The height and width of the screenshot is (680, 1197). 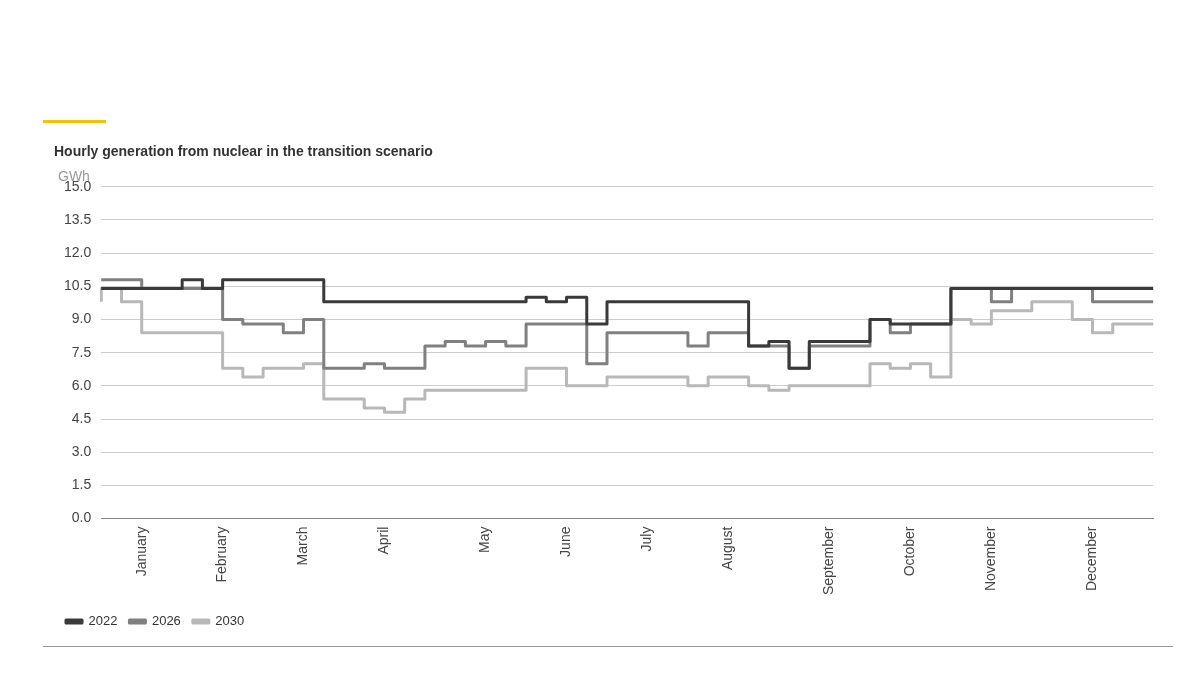 I want to click on x-tick-label: April, so click(x=383, y=540).